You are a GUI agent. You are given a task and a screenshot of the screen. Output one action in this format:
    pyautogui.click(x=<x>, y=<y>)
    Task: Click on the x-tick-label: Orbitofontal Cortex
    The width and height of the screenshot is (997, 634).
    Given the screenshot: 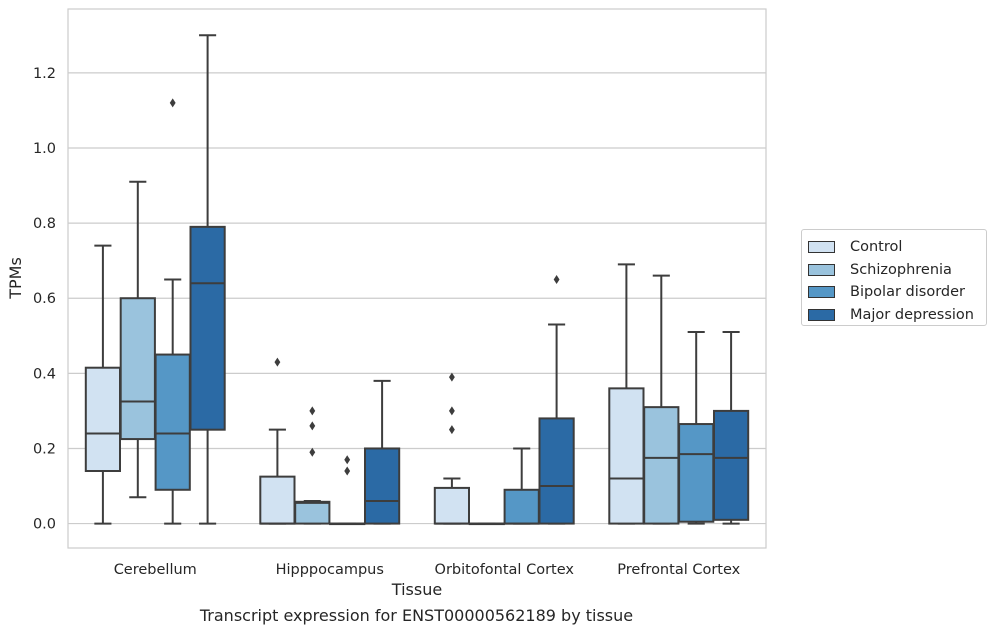 What is the action you would take?
    pyautogui.click(x=505, y=570)
    